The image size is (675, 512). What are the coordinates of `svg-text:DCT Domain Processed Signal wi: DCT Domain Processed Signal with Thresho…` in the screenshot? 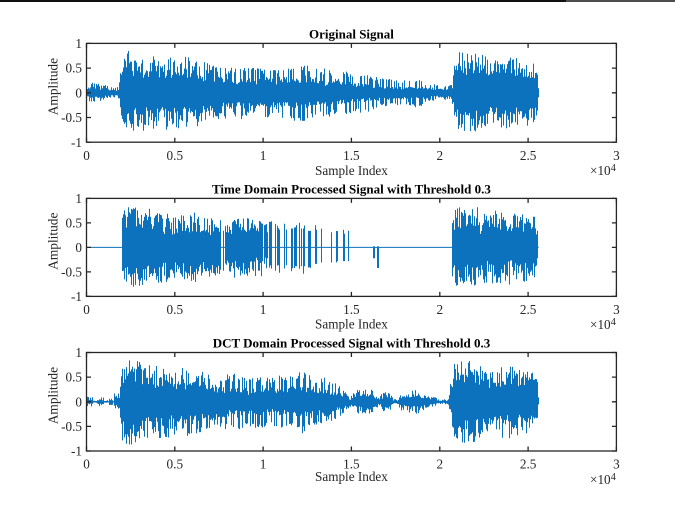 It's located at (352, 343).